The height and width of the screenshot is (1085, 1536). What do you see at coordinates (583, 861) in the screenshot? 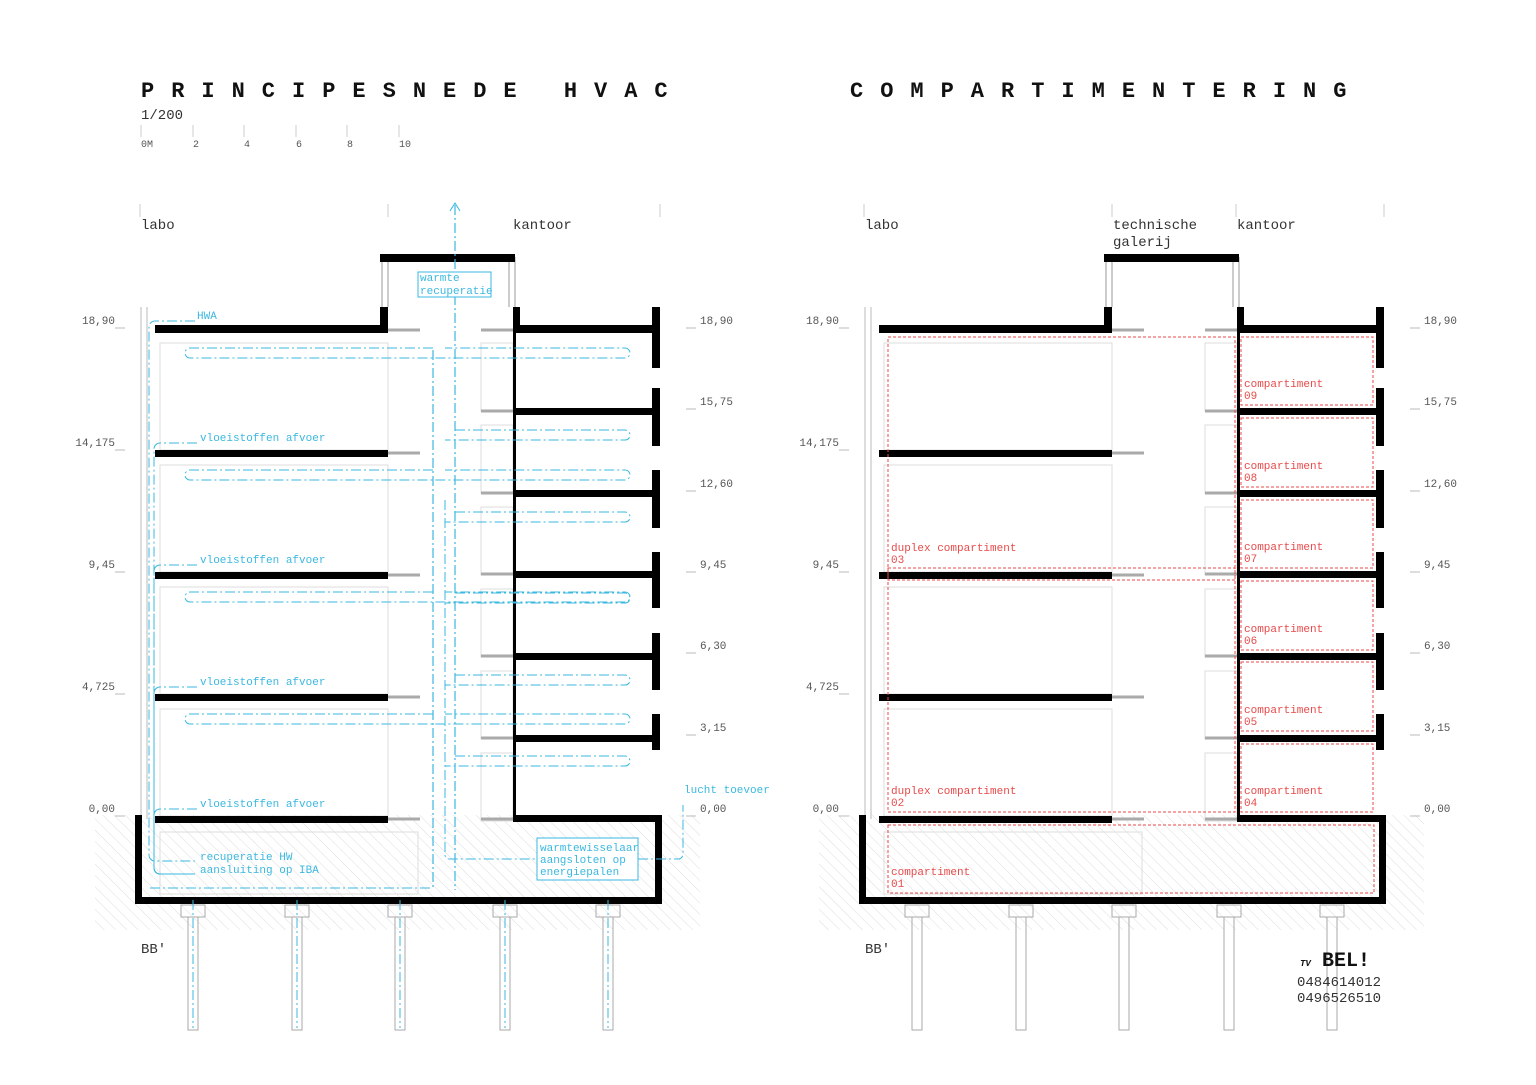
I see `annotation: aangsloten op` at bounding box center [583, 861].